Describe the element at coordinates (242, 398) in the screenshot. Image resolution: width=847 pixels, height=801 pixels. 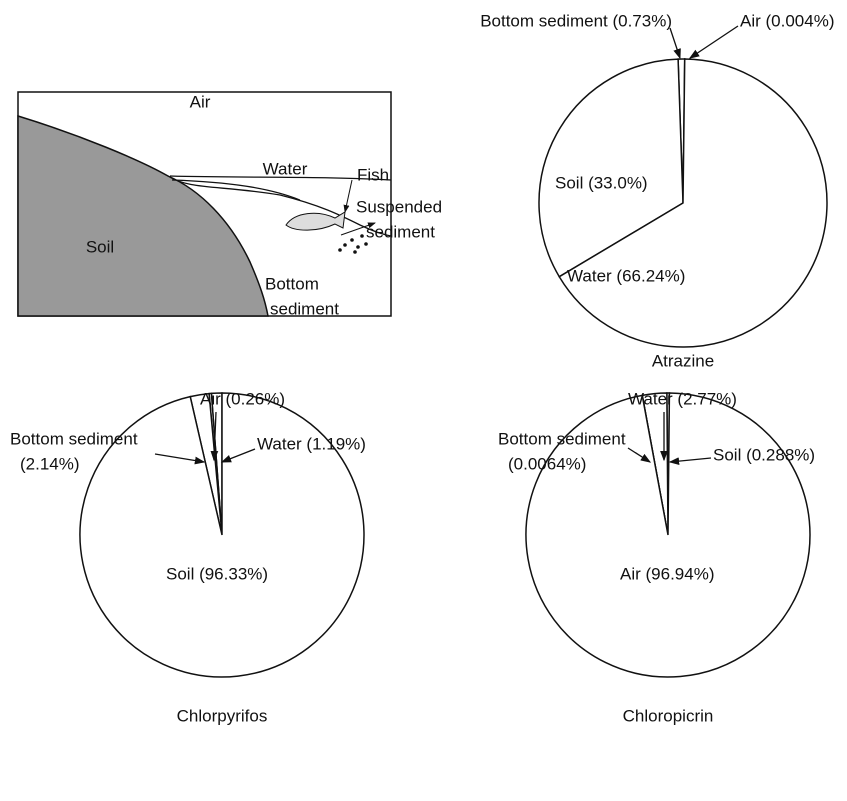
I see `slice-label: Air (0.26%)` at that location.